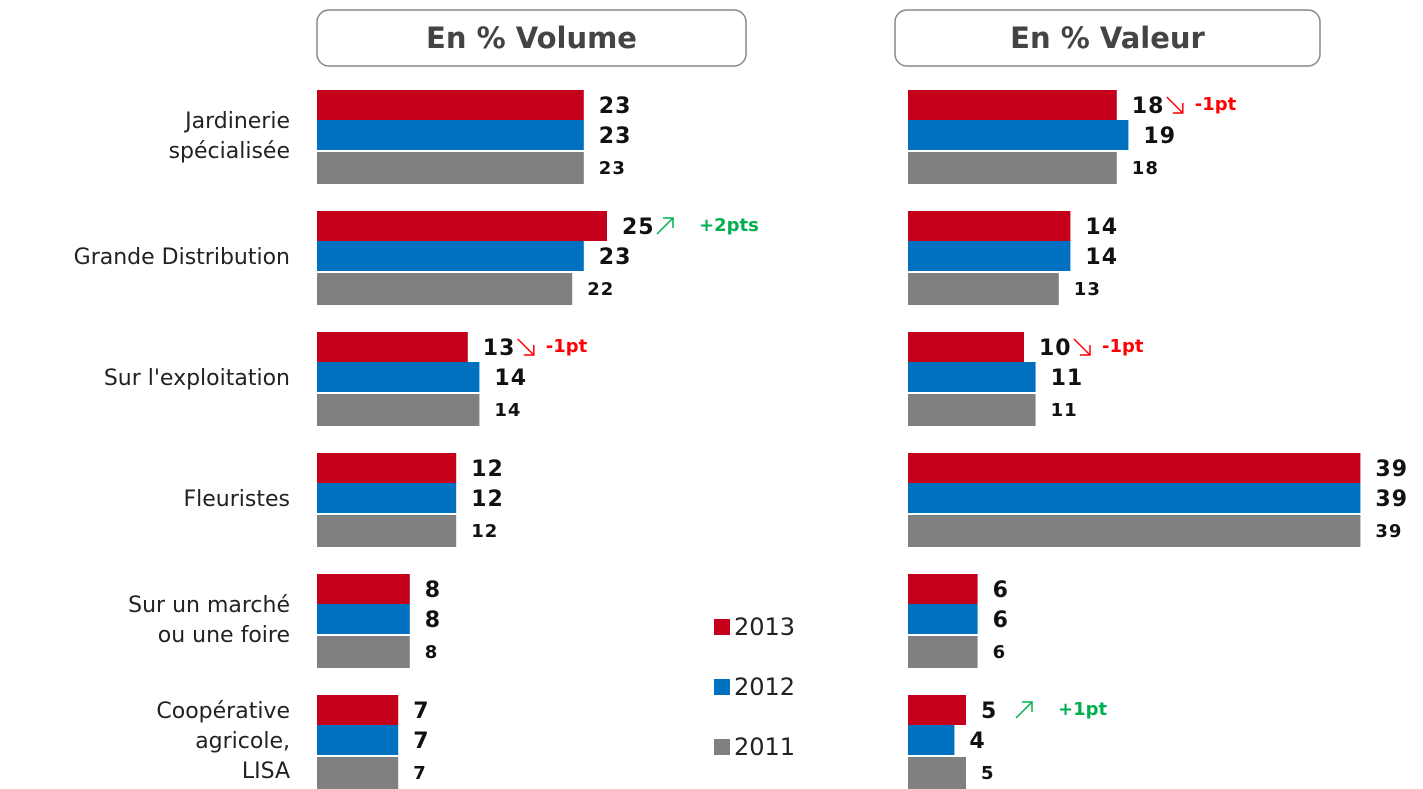  I want to click on value-label: 4, so click(977, 741).